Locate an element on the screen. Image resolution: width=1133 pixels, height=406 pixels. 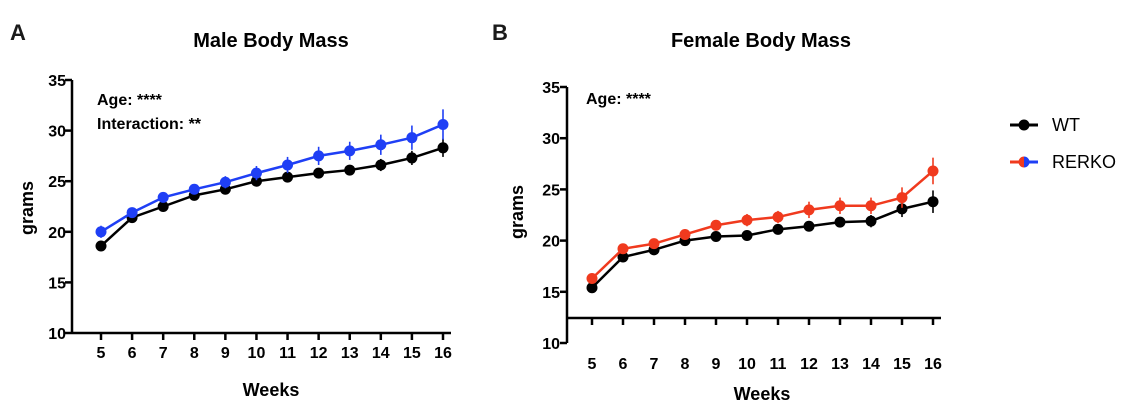
panel-a-y-axis-label: grams is located at coordinates (27, 208).